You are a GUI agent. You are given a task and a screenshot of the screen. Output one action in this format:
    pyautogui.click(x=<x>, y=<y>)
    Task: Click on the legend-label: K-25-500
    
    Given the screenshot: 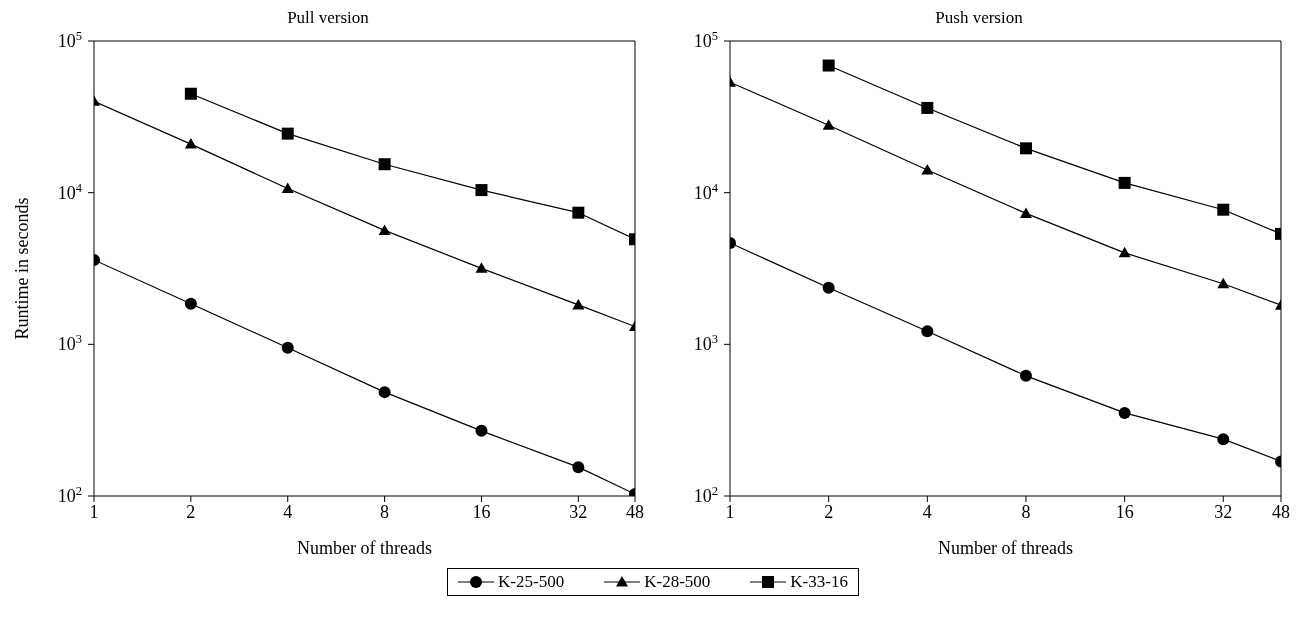 What is the action you would take?
    pyautogui.click(x=531, y=582)
    